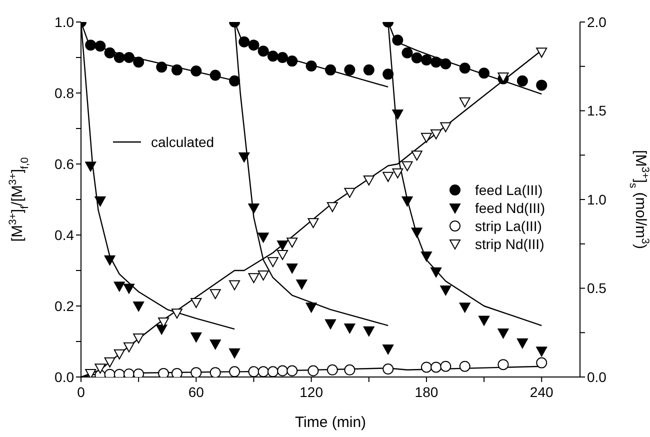 The image size is (650, 437). What do you see at coordinates (64, 164) in the screenshot?
I see `y-tick-label: 0.6` at bounding box center [64, 164].